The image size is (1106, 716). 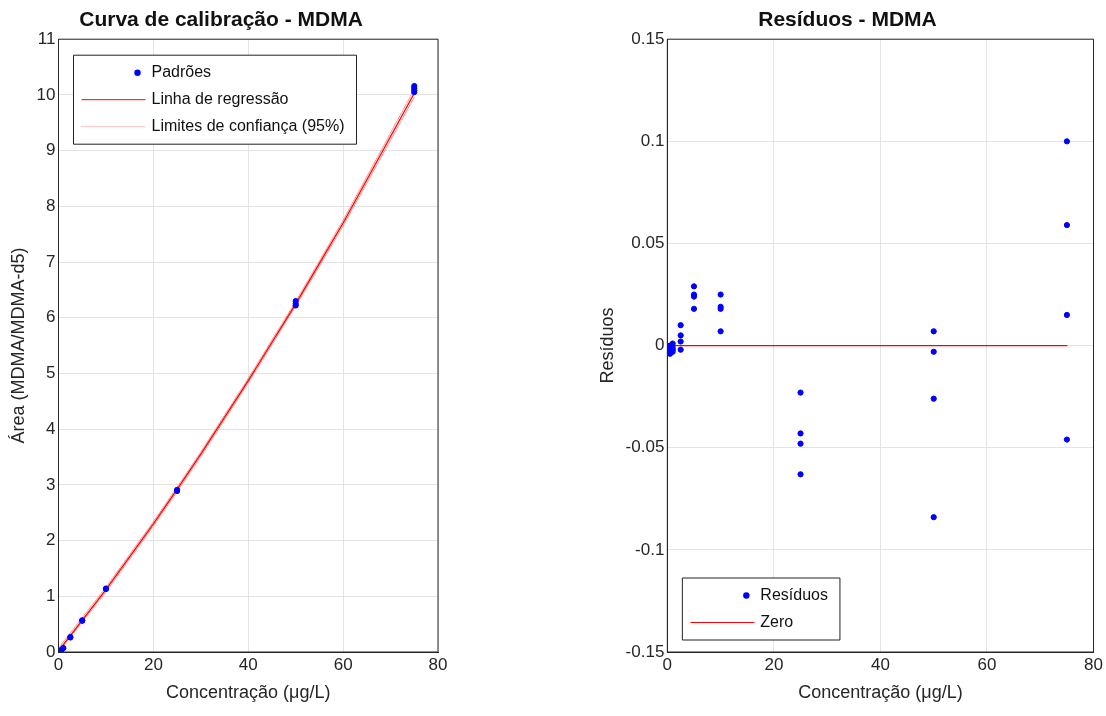 What do you see at coordinates (51, 206) in the screenshot?
I see `y-tick-label: 8` at bounding box center [51, 206].